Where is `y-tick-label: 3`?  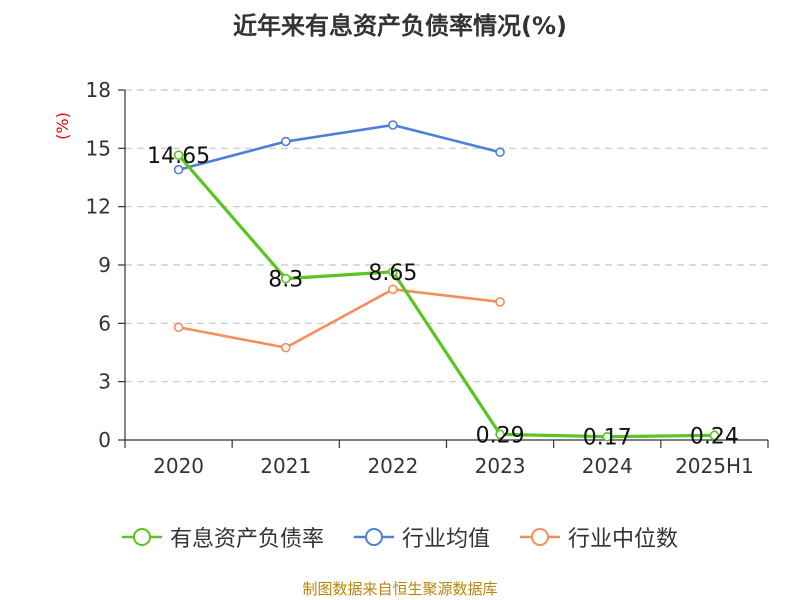 y-tick-label: 3 is located at coordinates (104, 382).